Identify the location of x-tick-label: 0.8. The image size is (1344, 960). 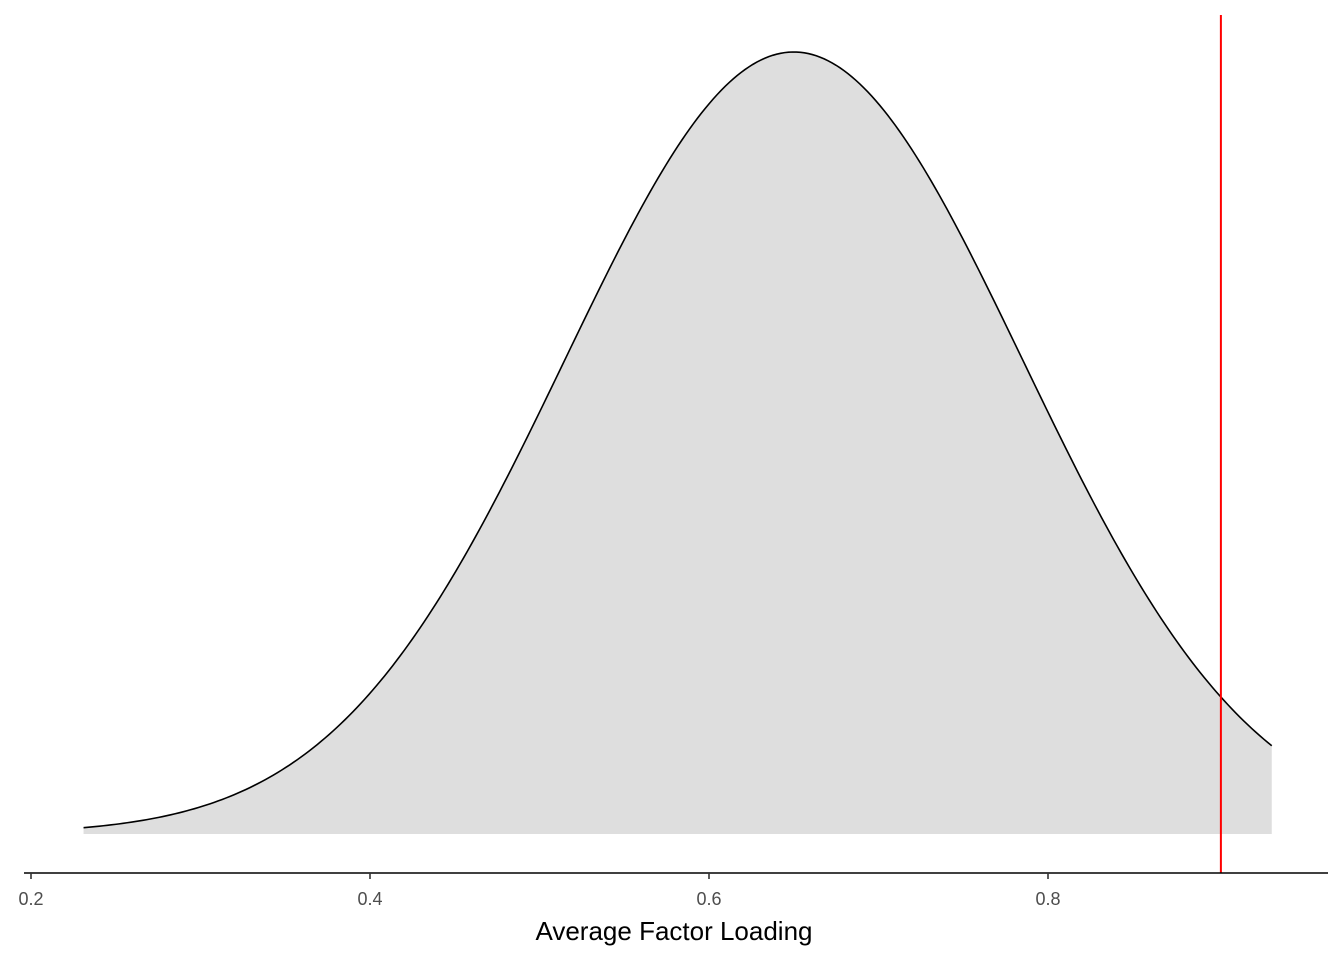
(1047, 899).